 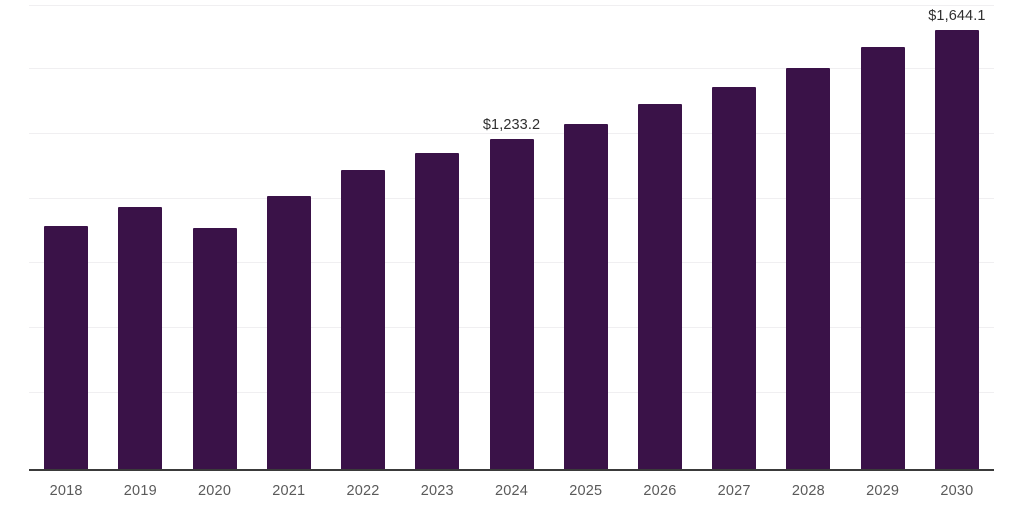 What do you see at coordinates (734, 491) in the screenshot?
I see `x-axis-tick-label-2027: 2027` at bounding box center [734, 491].